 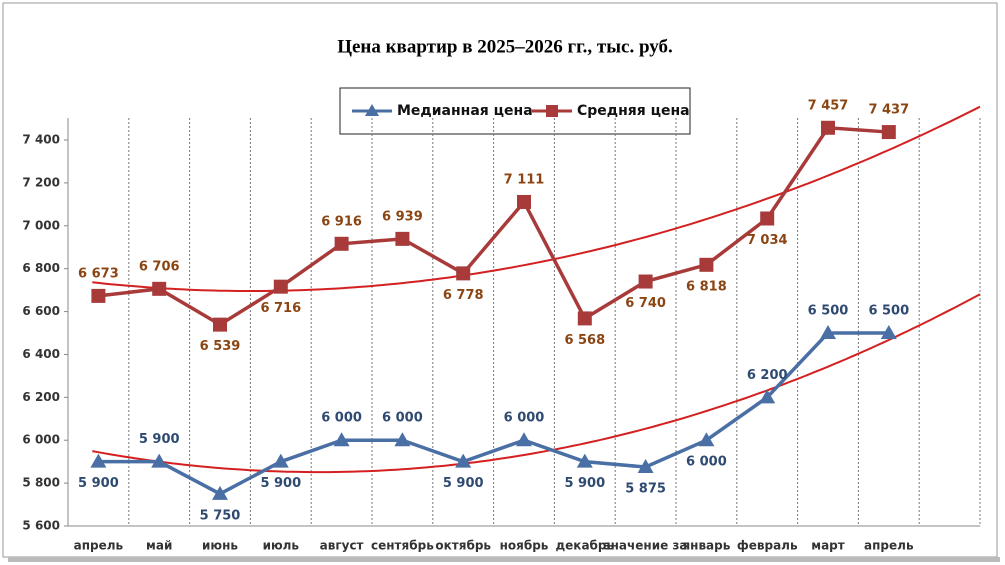 I want to click on data-label: 6 939, so click(x=402, y=216).